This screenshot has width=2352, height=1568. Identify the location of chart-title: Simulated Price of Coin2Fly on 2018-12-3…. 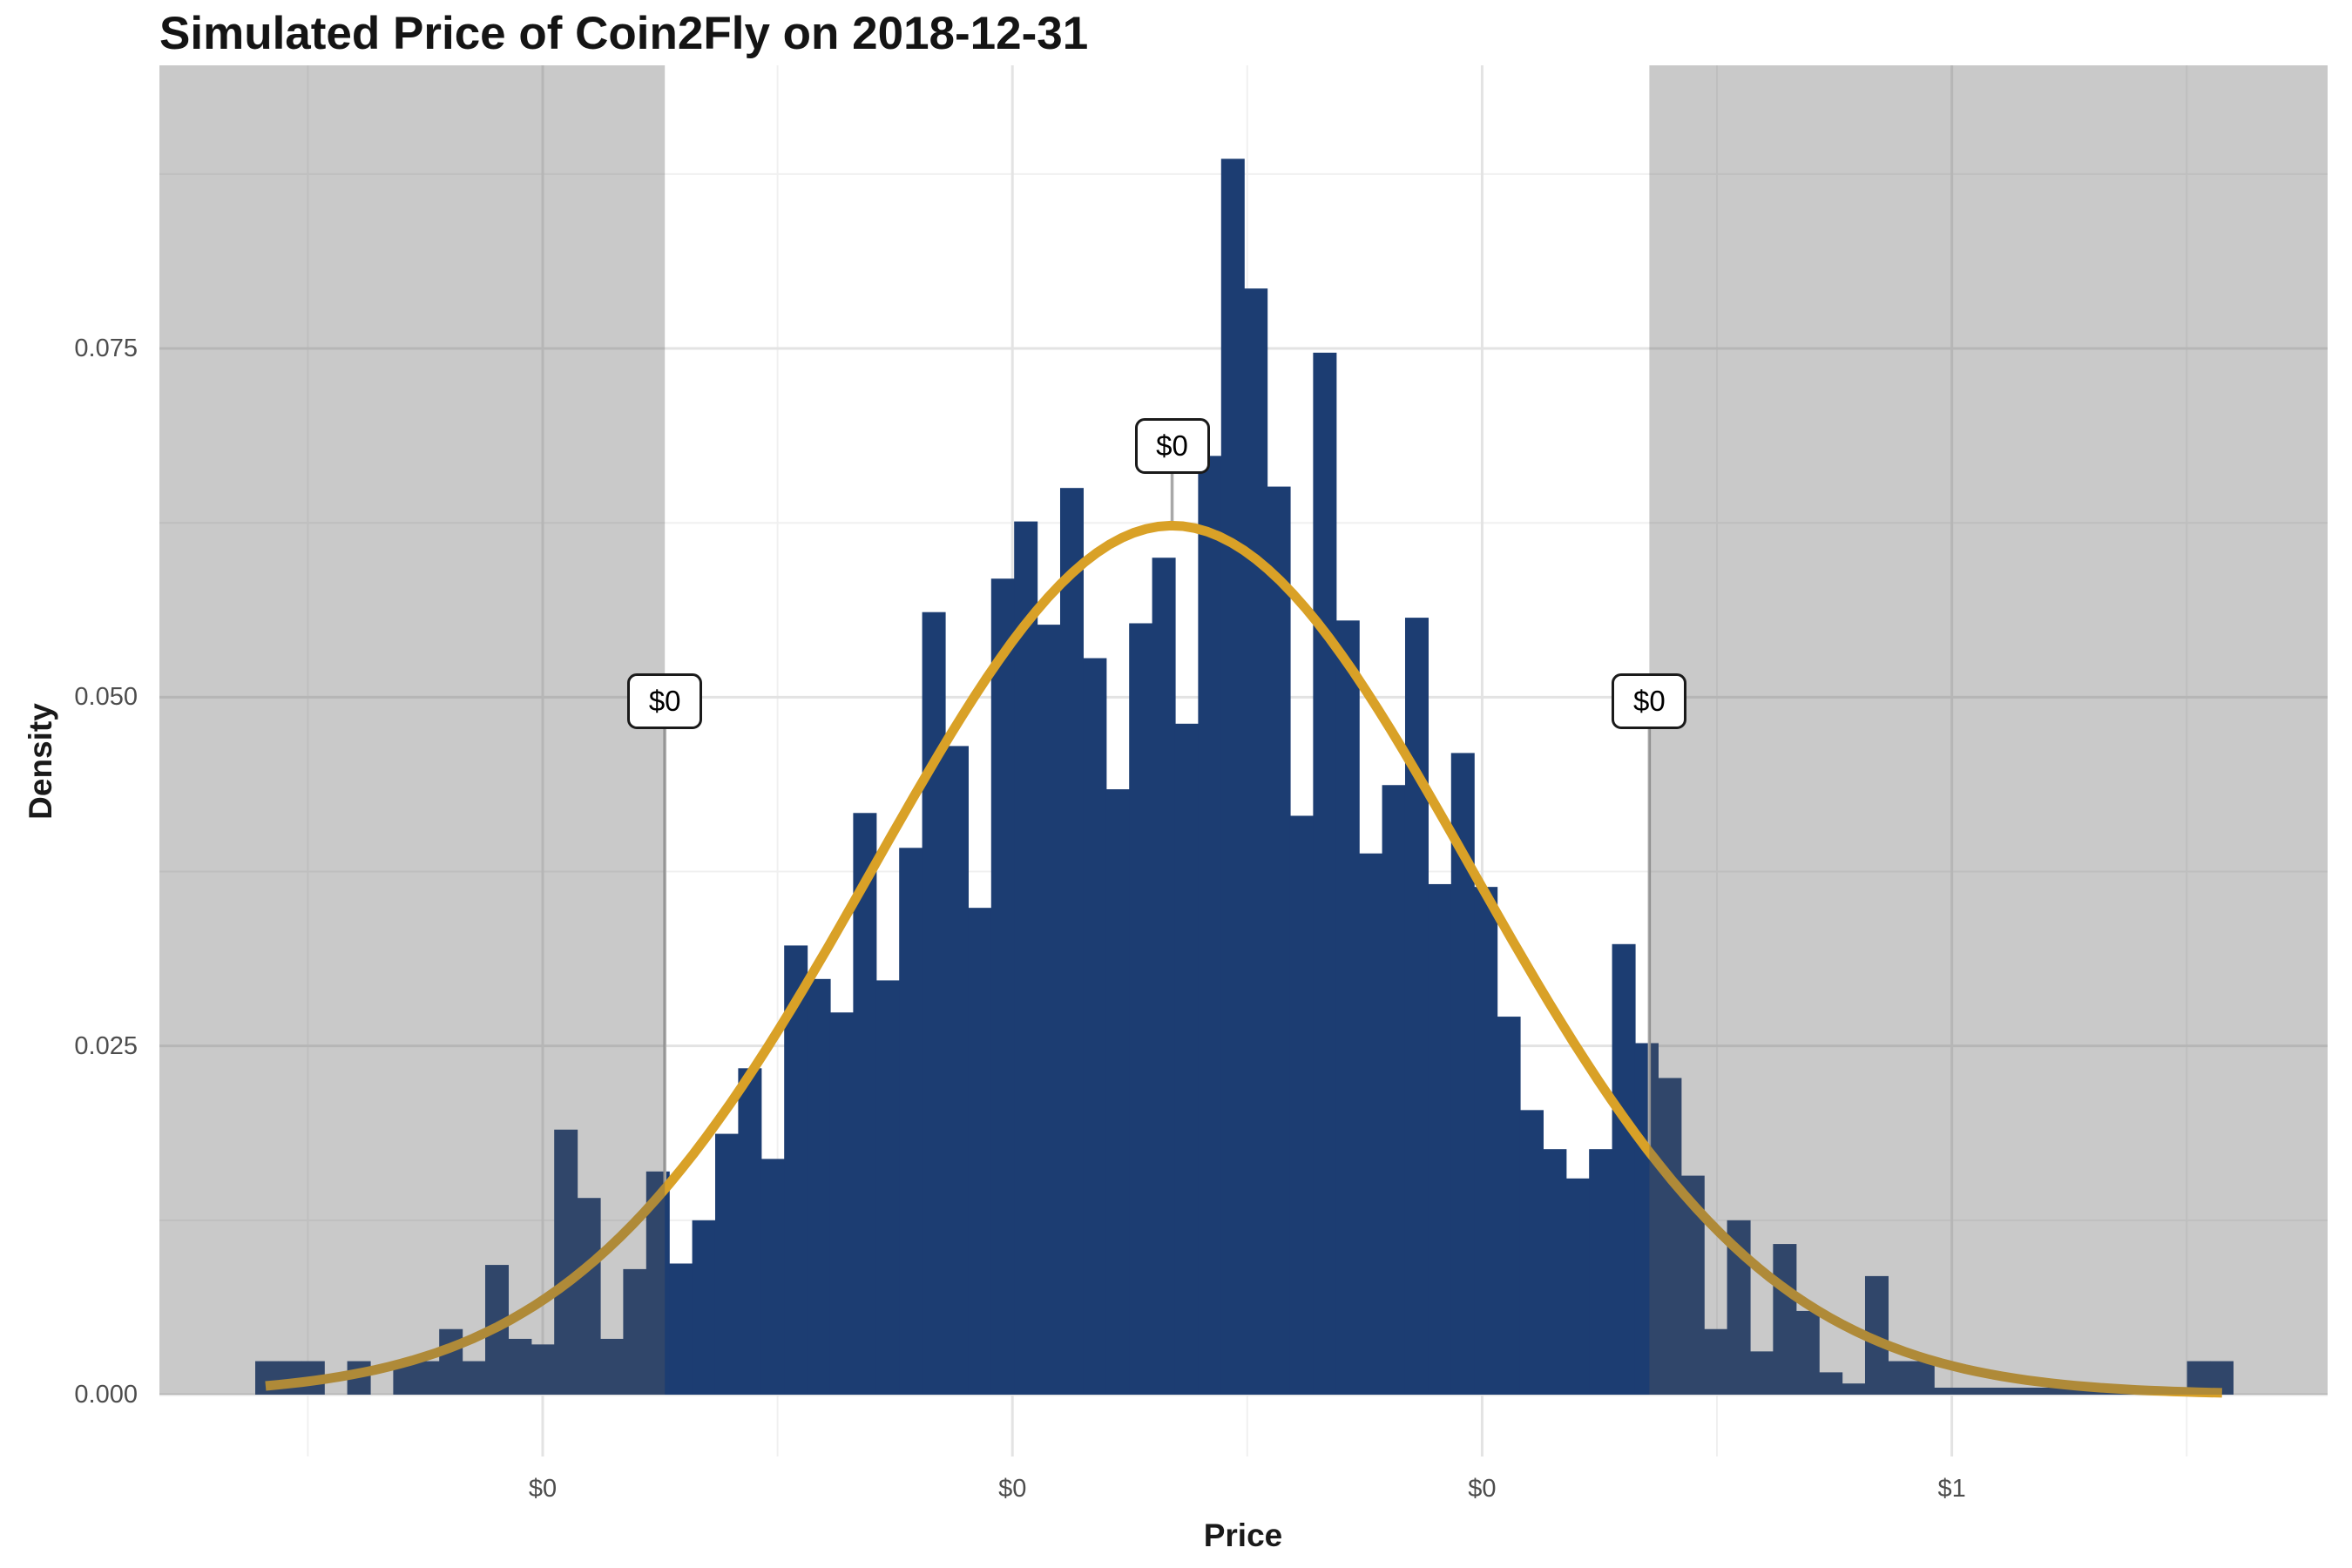
(624, 33).